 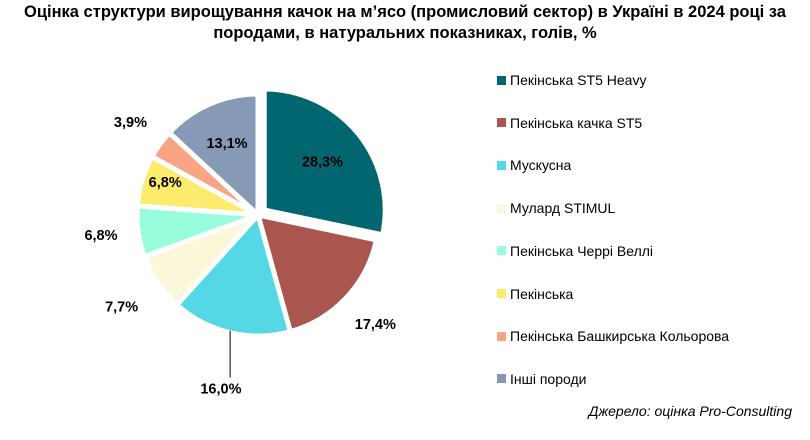 What do you see at coordinates (541, 165) in the screenshot?
I see `legend-label: Мускусна` at bounding box center [541, 165].